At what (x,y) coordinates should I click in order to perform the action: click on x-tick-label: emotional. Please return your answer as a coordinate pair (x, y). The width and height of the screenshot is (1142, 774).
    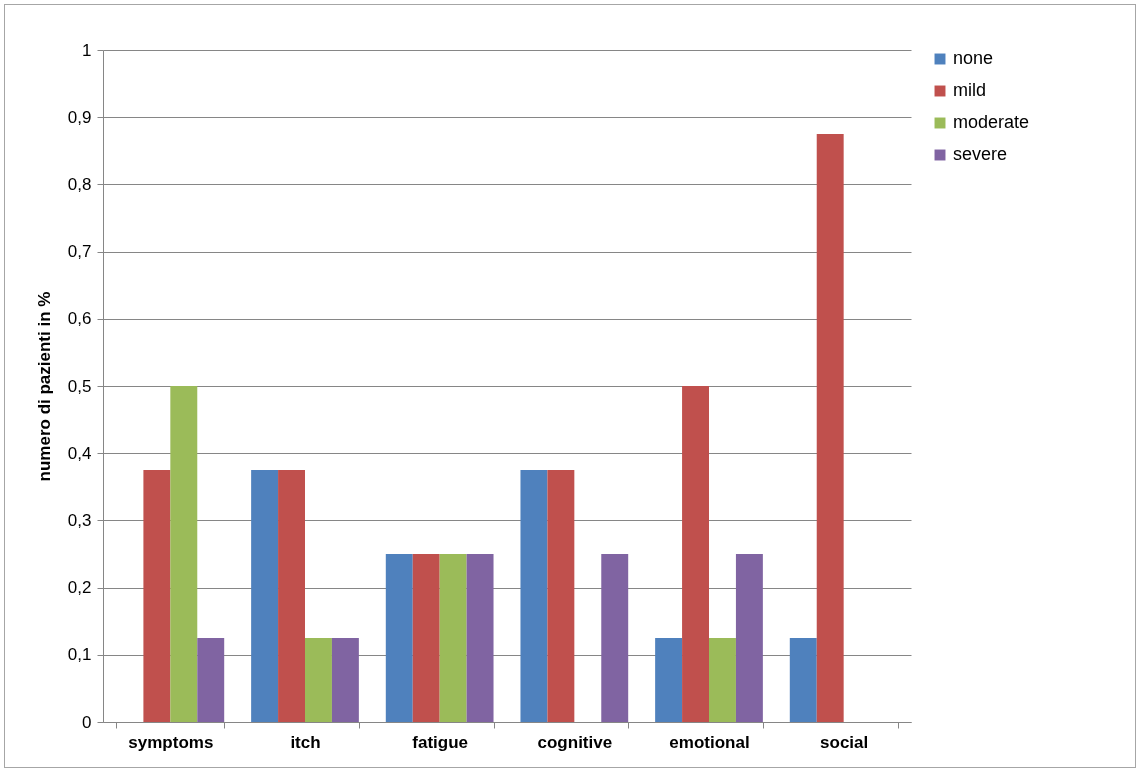
    Looking at the image, I should click on (709, 742).